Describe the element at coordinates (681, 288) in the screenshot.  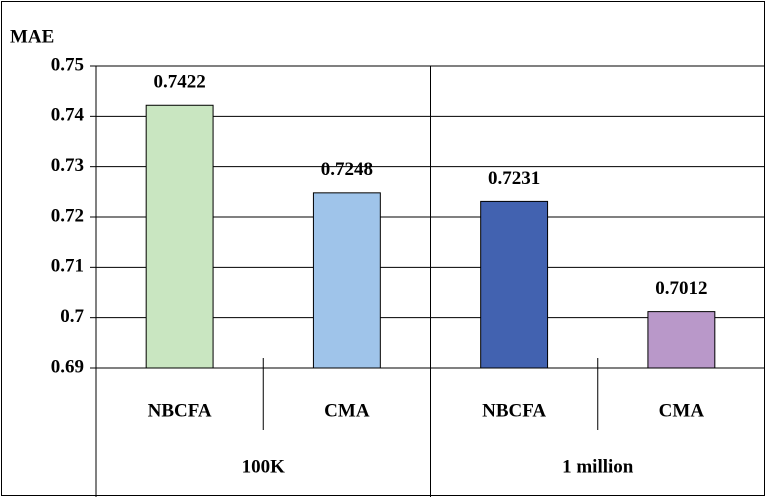
I see `data-label: 0.7012` at that location.